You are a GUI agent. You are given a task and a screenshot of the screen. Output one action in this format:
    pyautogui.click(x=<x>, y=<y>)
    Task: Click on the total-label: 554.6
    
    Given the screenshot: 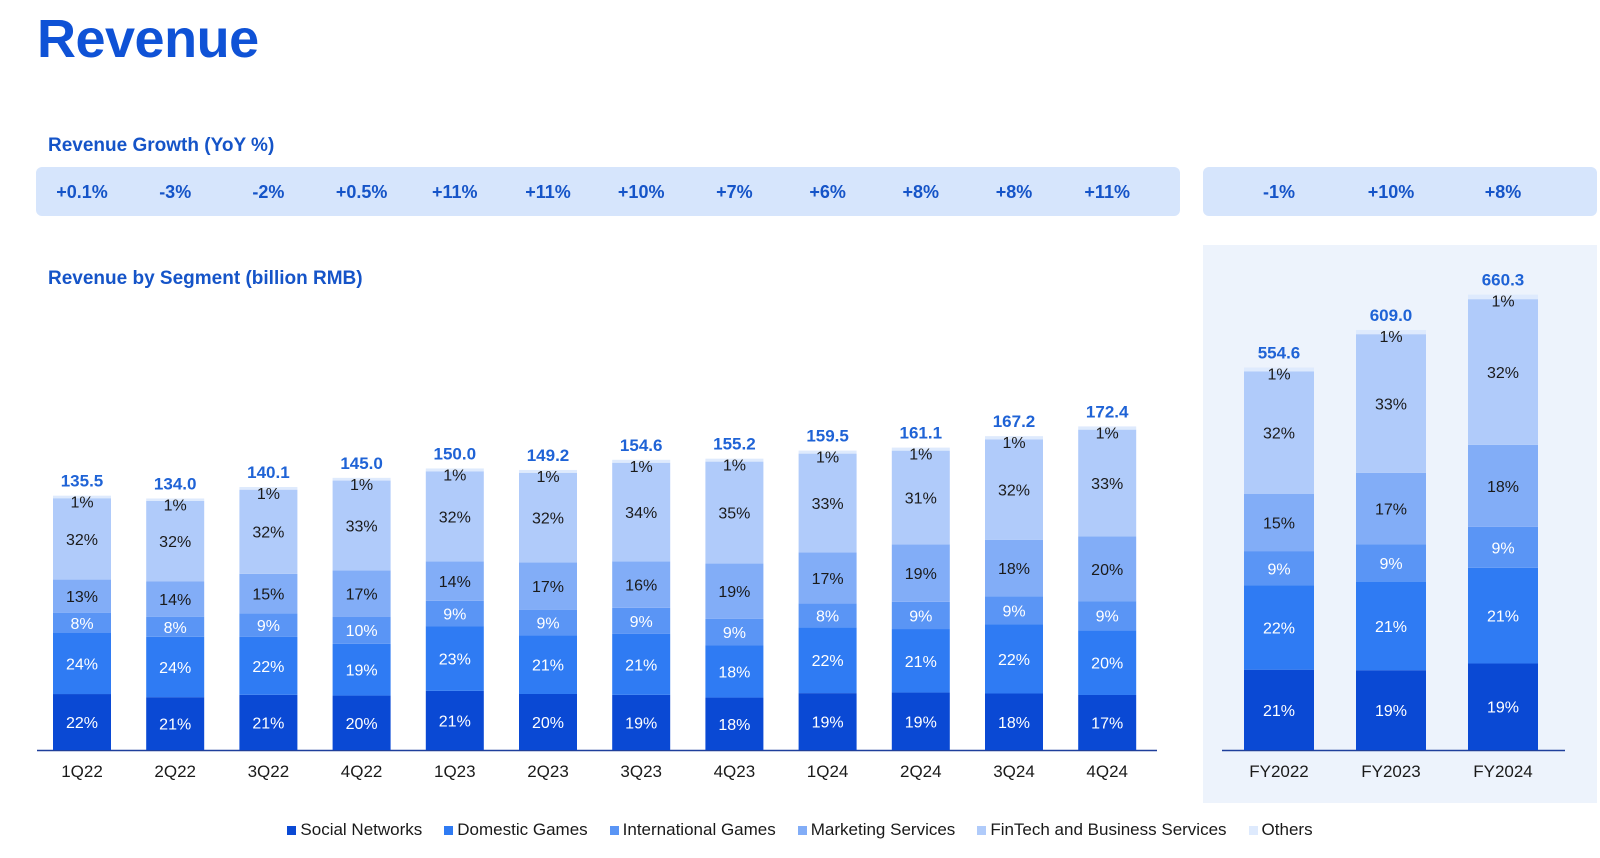 What is the action you would take?
    pyautogui.click(x=1279, y=352)
    